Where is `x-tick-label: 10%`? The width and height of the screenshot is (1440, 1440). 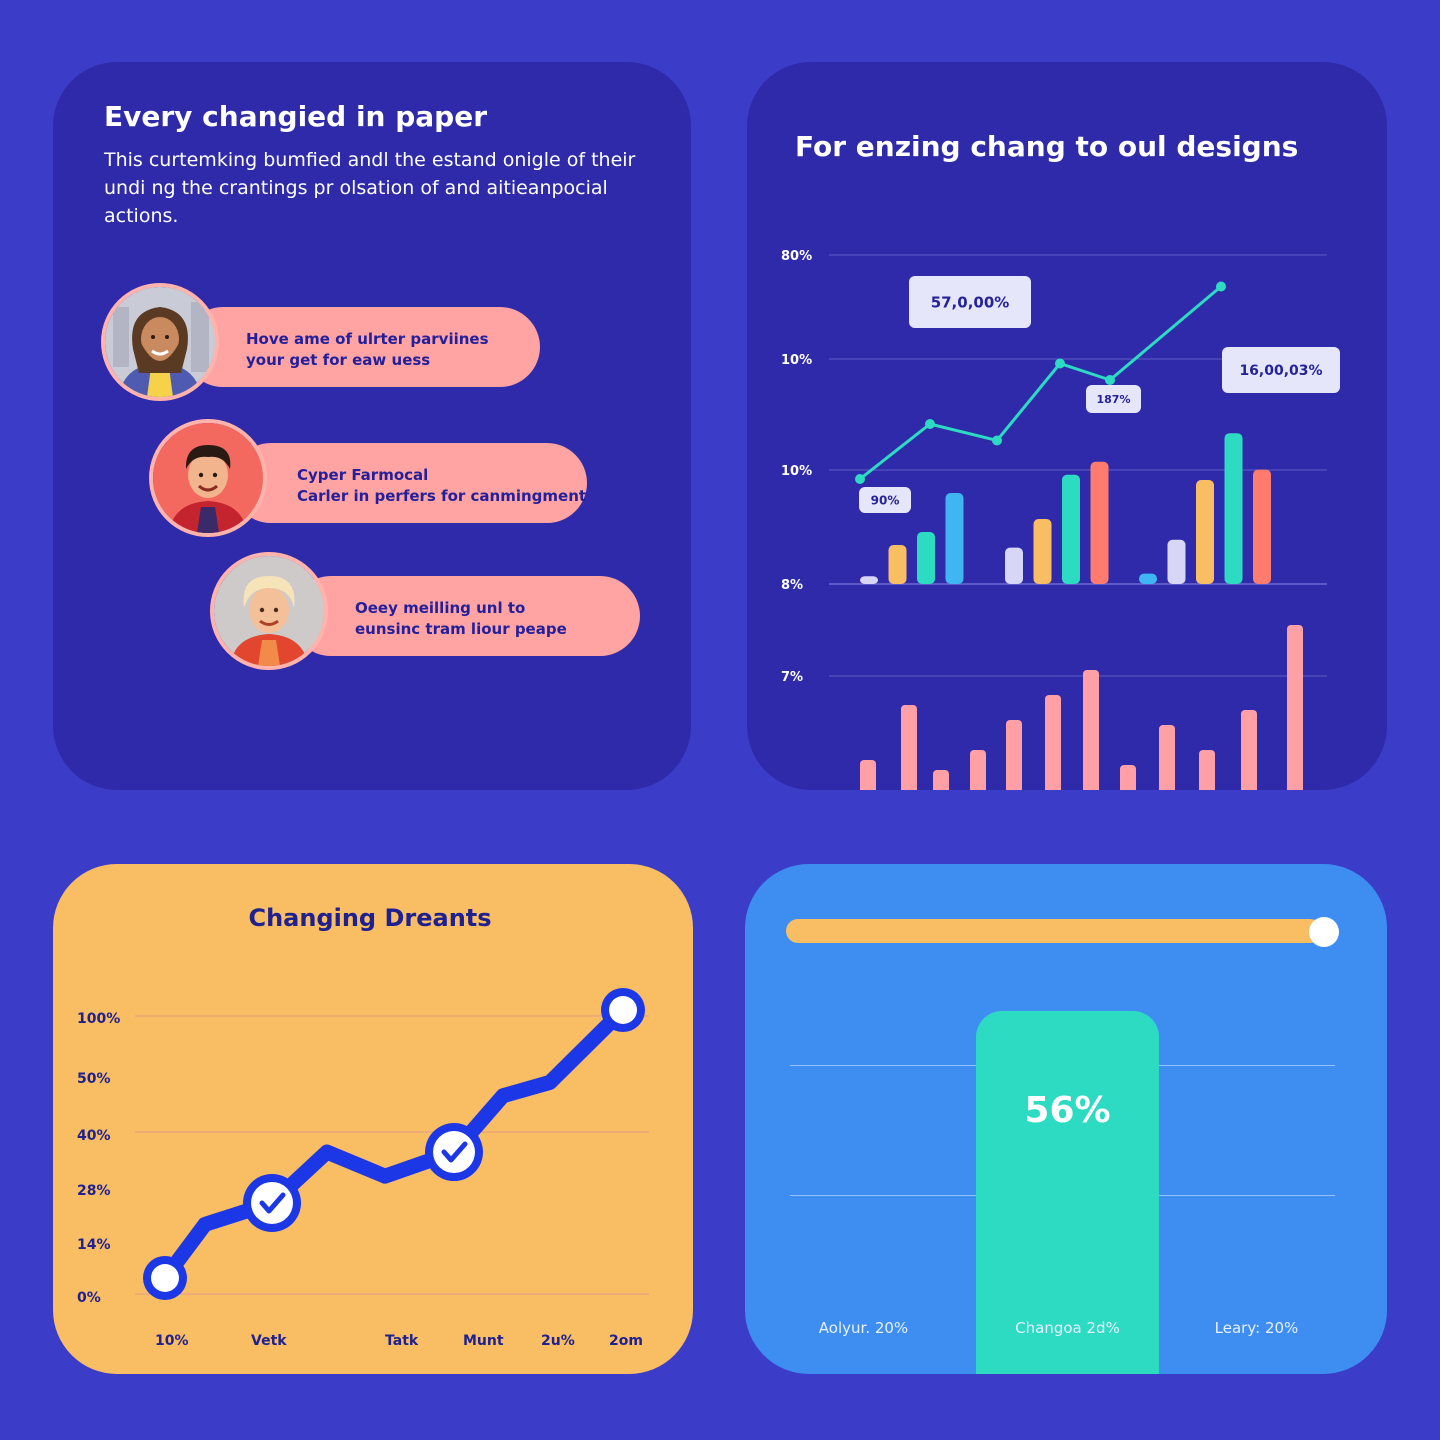 x-tick-label: 10% is located at coordinates (172, 1341).